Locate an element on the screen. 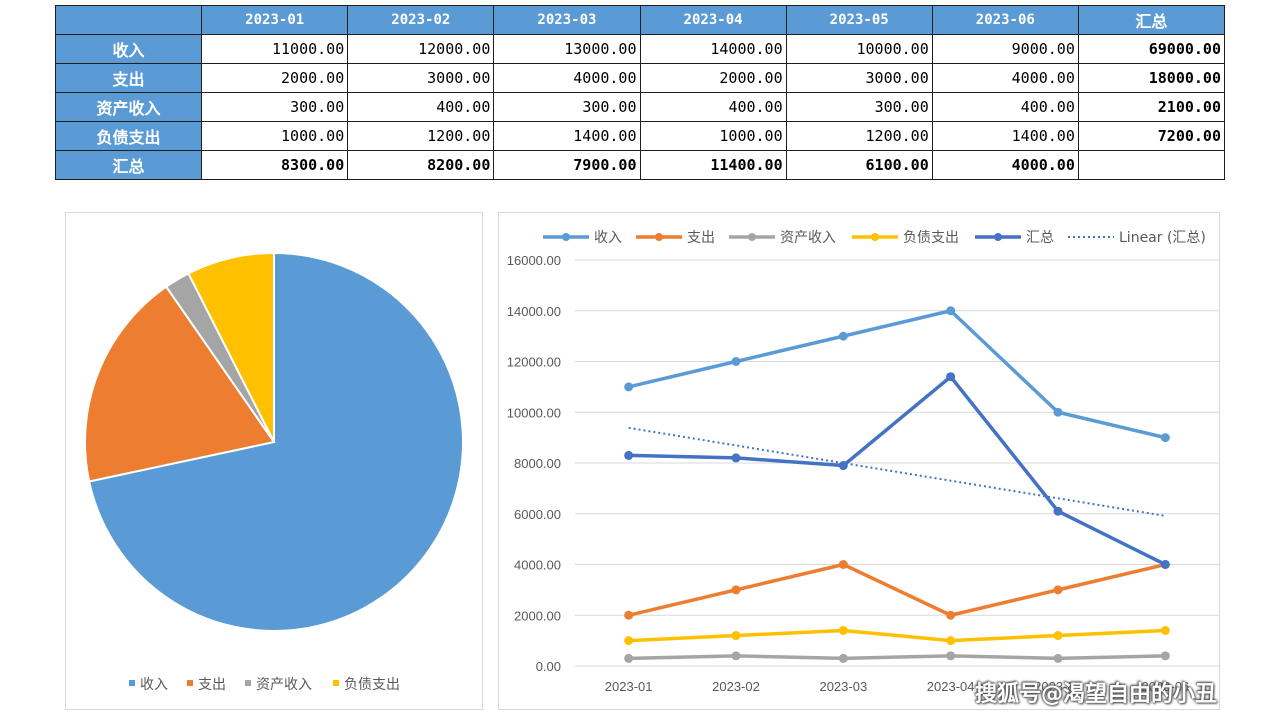 This screenshot has height=720, width=1280. row-total-cell: 7200.00 is located at coordinates (1151, 136).